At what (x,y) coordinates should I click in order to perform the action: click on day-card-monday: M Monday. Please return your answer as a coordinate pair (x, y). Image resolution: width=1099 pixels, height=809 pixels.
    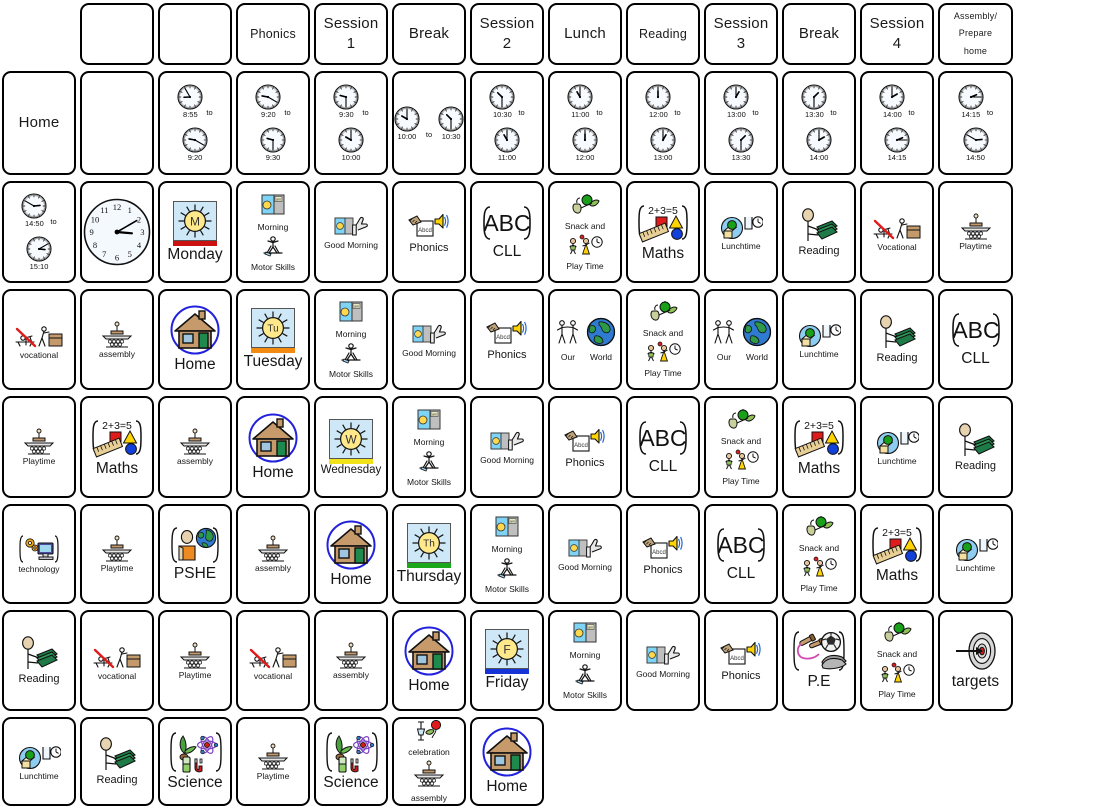
    Looking at the image, I should click on (195, 232).